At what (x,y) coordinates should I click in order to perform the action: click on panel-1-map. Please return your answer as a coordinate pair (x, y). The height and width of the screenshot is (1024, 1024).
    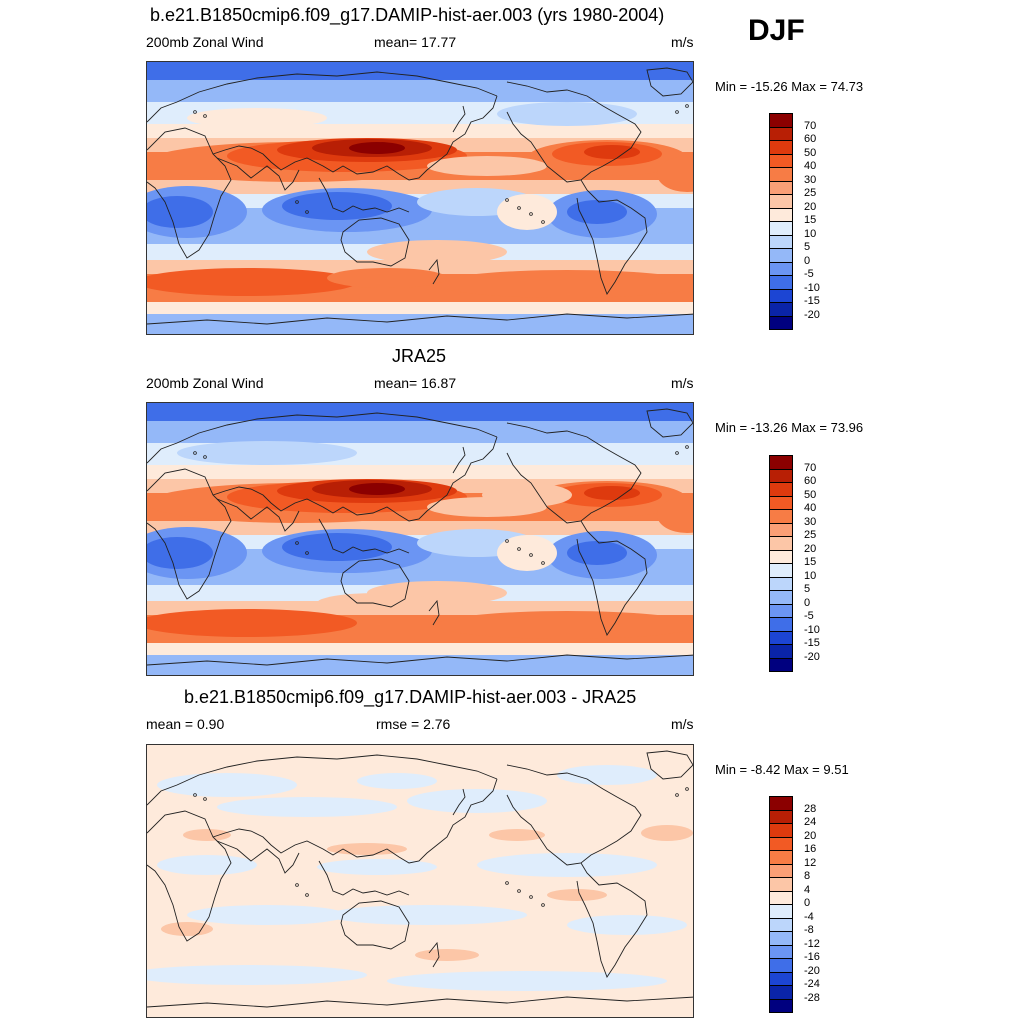
    Looking at the image, I should click on (420, 198).